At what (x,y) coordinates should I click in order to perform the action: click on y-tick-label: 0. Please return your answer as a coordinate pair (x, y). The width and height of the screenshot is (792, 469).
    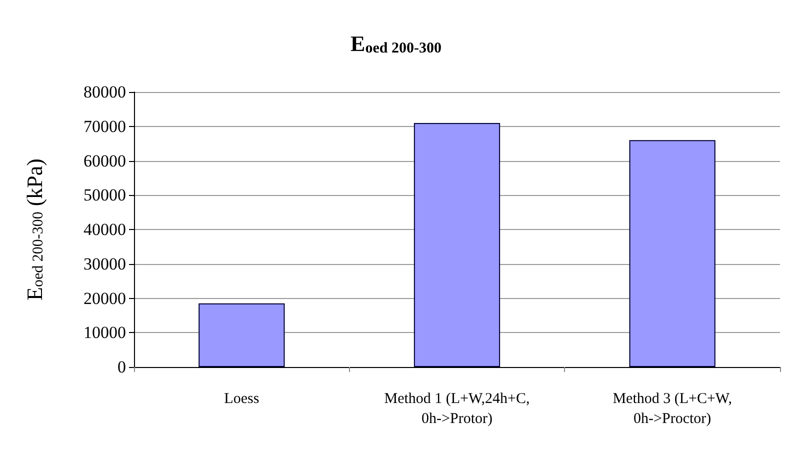
    Looking at the image, I should click on (122, 367).